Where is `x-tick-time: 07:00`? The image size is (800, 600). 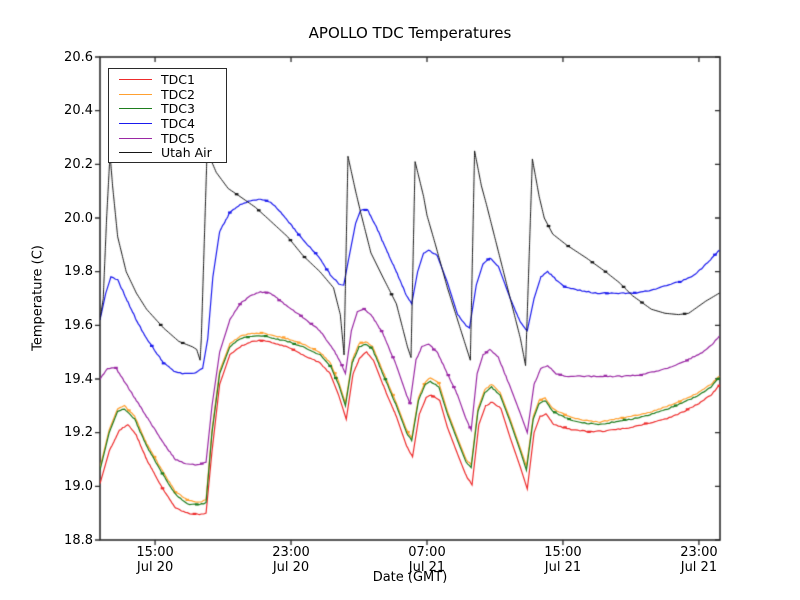
x-tick-time: 07:00 is located at coordinates (427, 552).